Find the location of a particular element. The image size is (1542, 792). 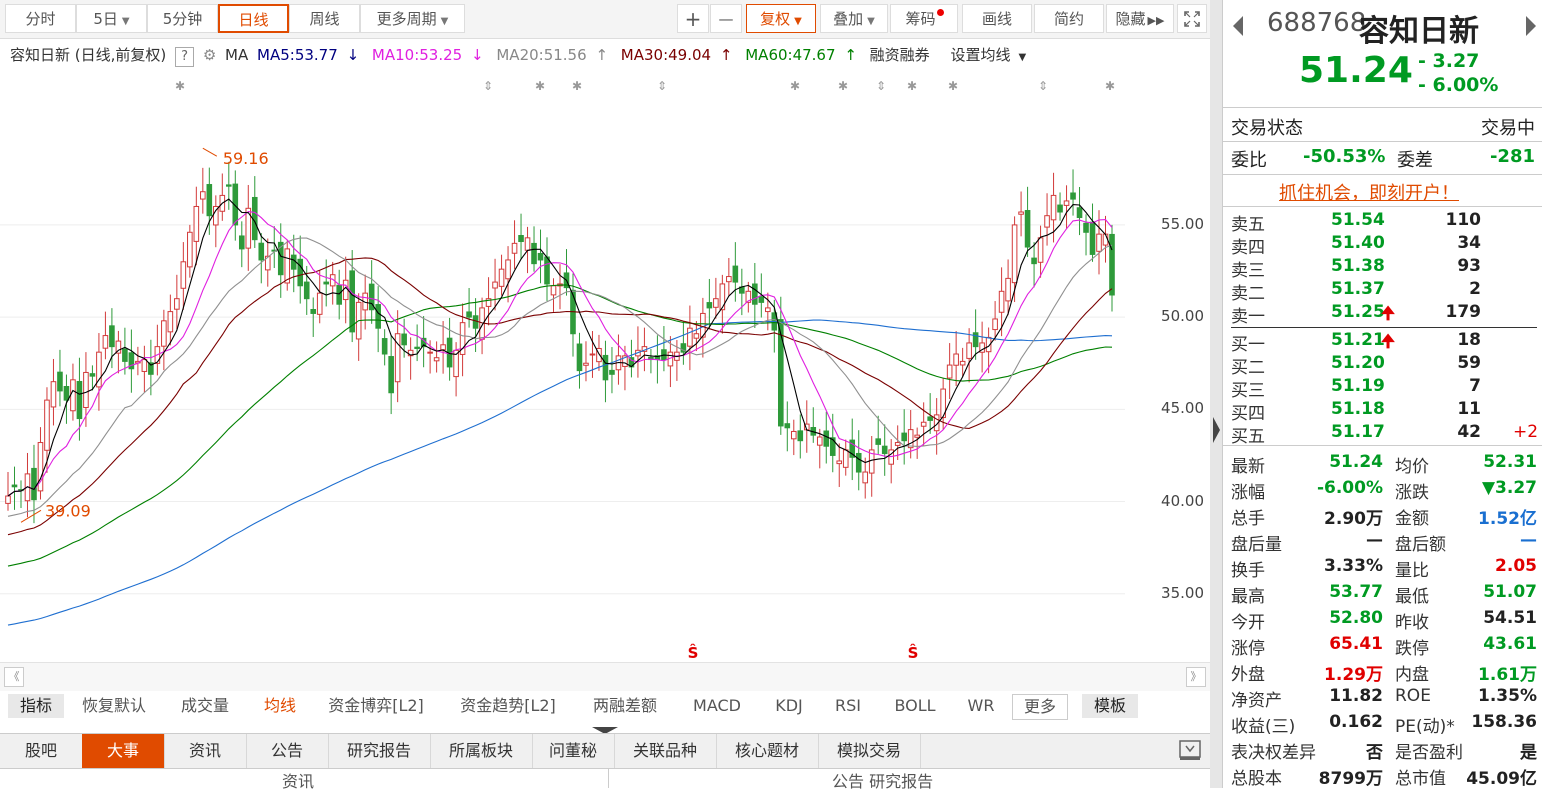

prev-stock-icon is located at coordinates (1238, 26).